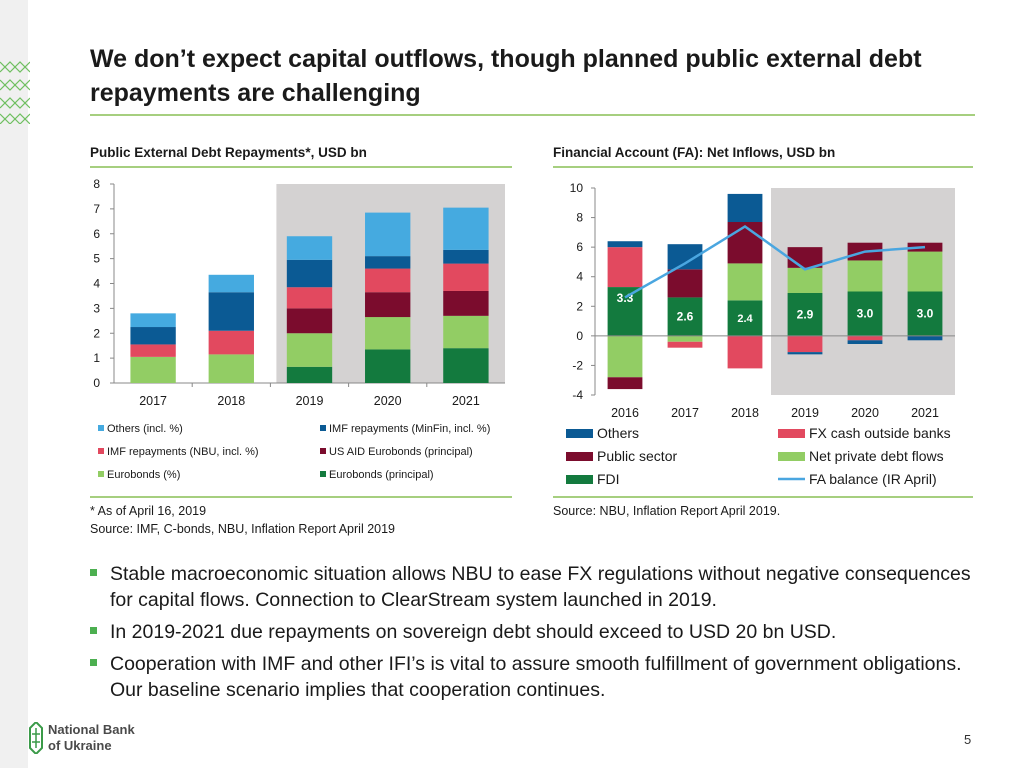  What do you see at coordinates (625, 413) in the screenshot?
I see `x-tick-label: 2016` at bounding box center [625, 413].